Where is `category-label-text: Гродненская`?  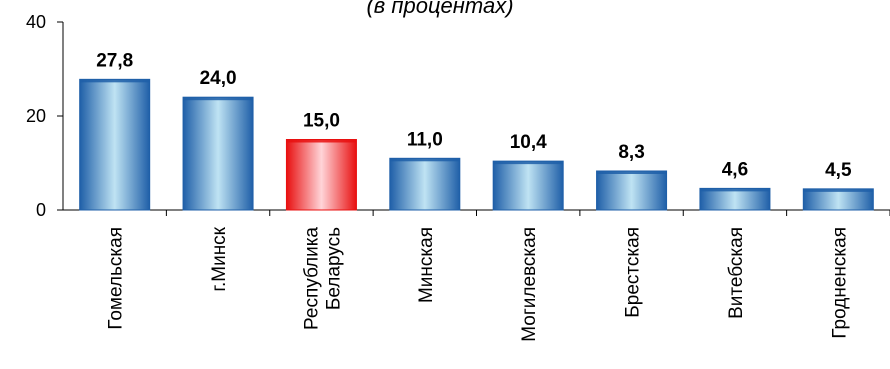 category-label-text: Гродненская is located at coordinates (839, 283).